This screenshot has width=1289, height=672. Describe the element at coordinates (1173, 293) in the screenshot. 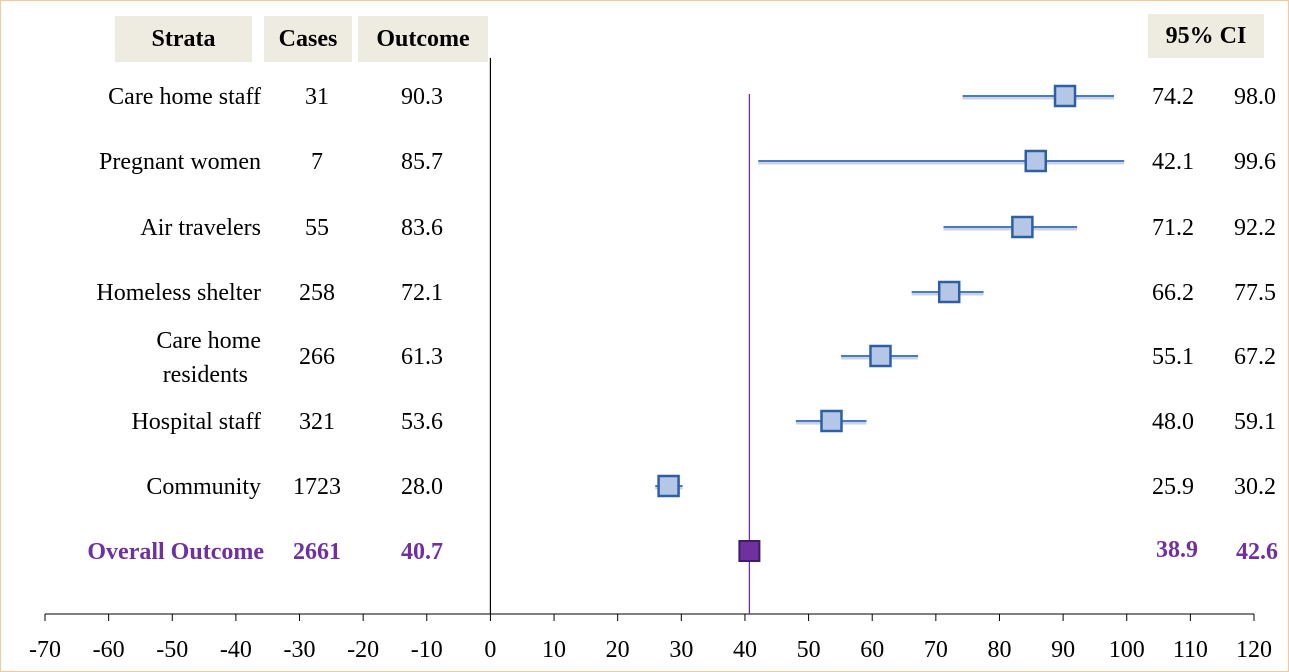

I see `row-ci-lower: 66.2` at that location.